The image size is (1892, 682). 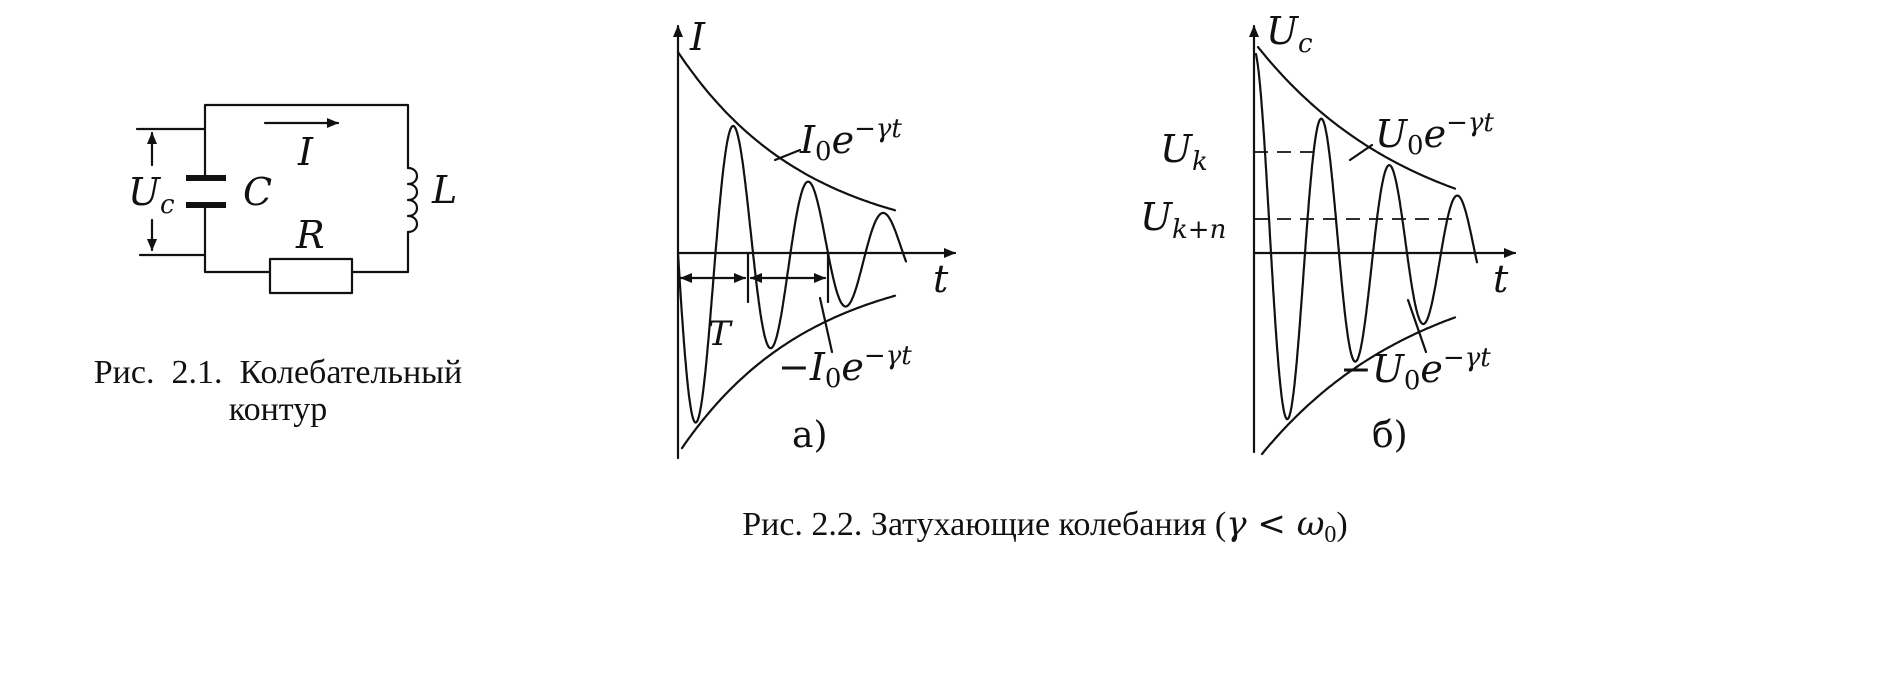 What do you see at coordinates (412, 200) in the screenshot?
I see `inductor-coil` at bounding box center [412, 200].